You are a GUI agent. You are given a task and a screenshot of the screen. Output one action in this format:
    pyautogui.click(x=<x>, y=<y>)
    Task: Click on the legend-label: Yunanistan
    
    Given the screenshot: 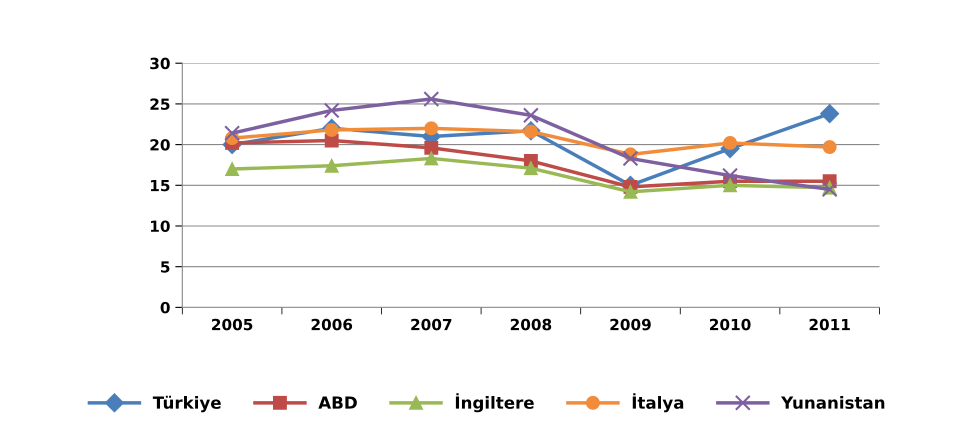 What is the action you would take?
    pyautogui.click(x=832, y=402)
    